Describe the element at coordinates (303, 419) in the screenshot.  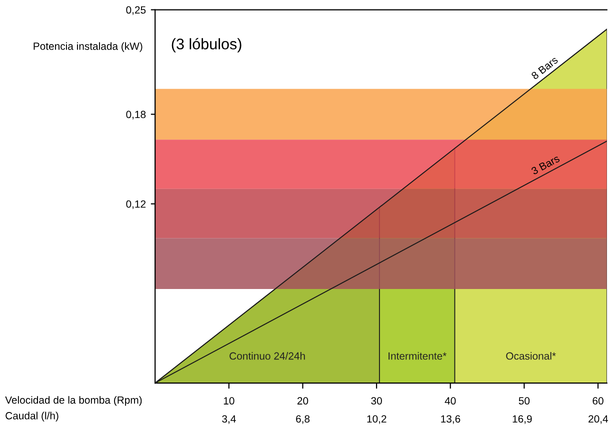
I see `x2-tick-label: 6,8` at that location.